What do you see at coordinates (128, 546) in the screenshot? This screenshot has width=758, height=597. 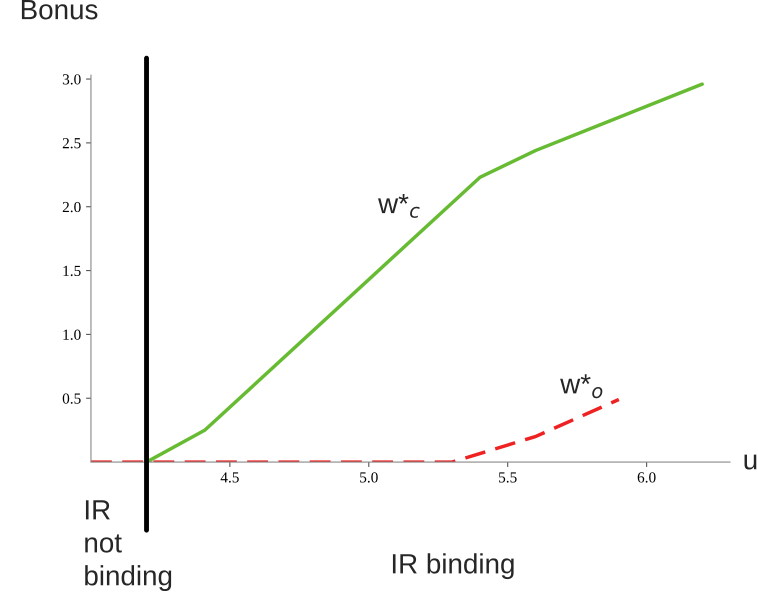 I see `text: IR not binding` at bounding box center [128, 546].